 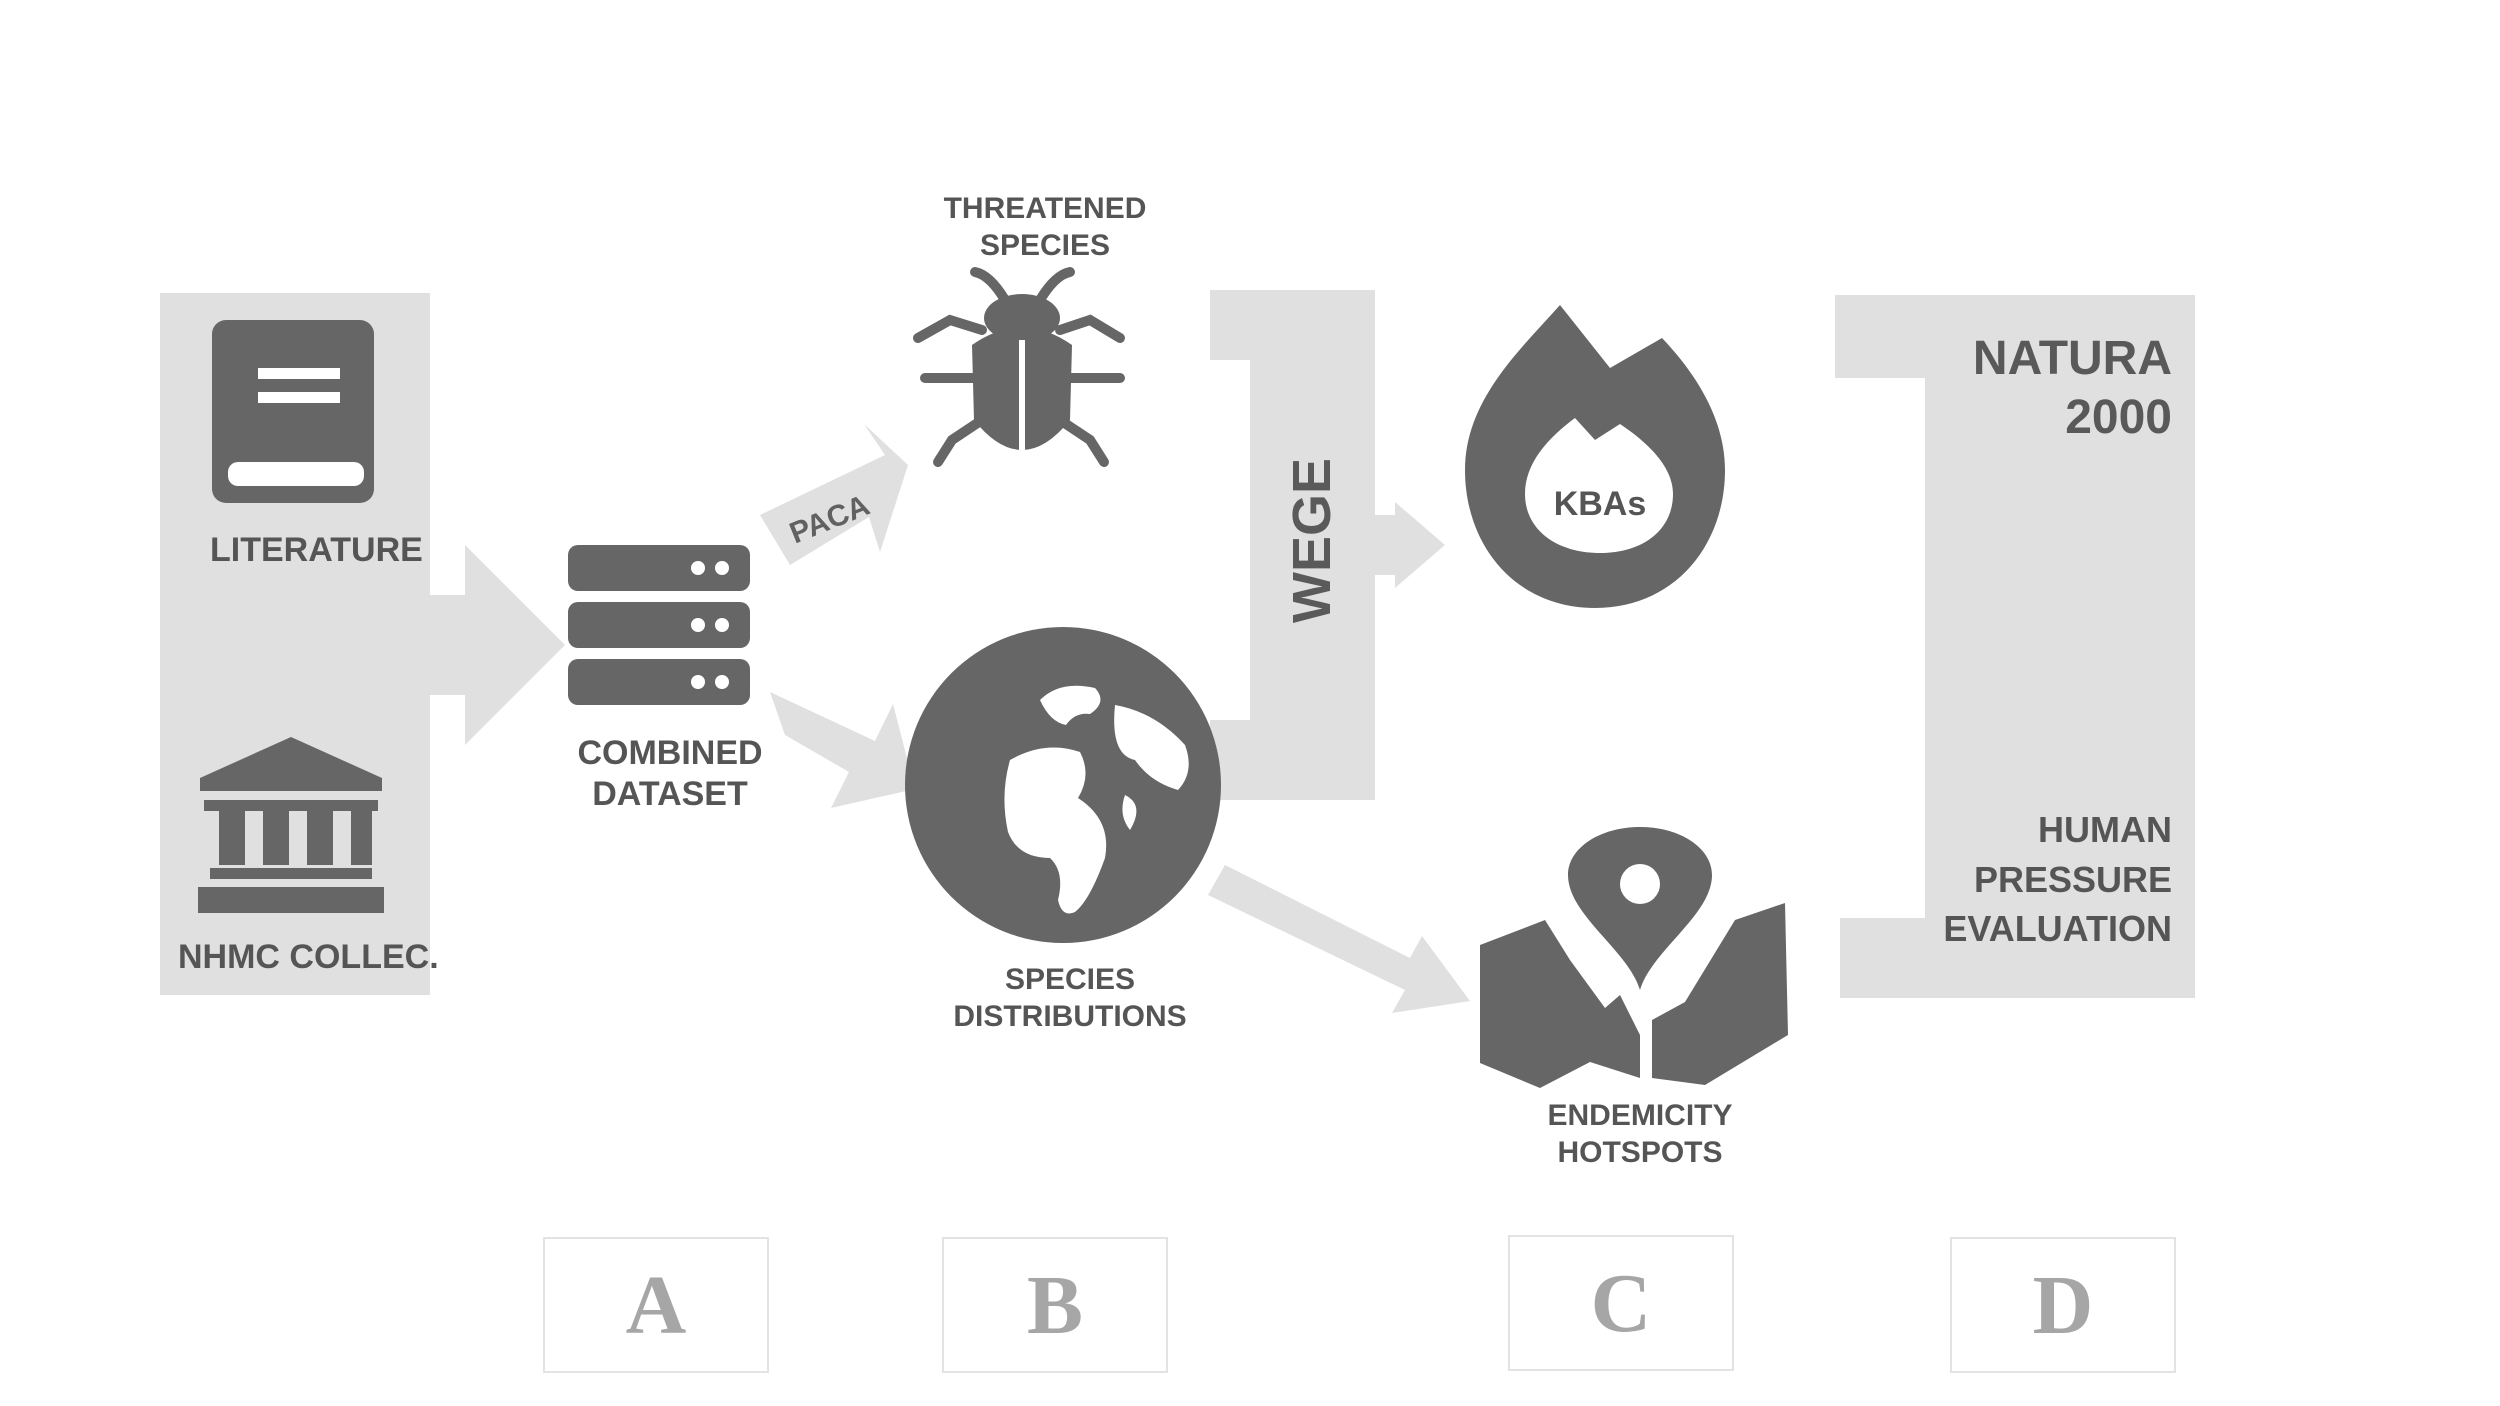 What do you see at coordinates (2015, 646) in the screenshot?
I see `natura-bracket` at bounding box center [2015, 646].